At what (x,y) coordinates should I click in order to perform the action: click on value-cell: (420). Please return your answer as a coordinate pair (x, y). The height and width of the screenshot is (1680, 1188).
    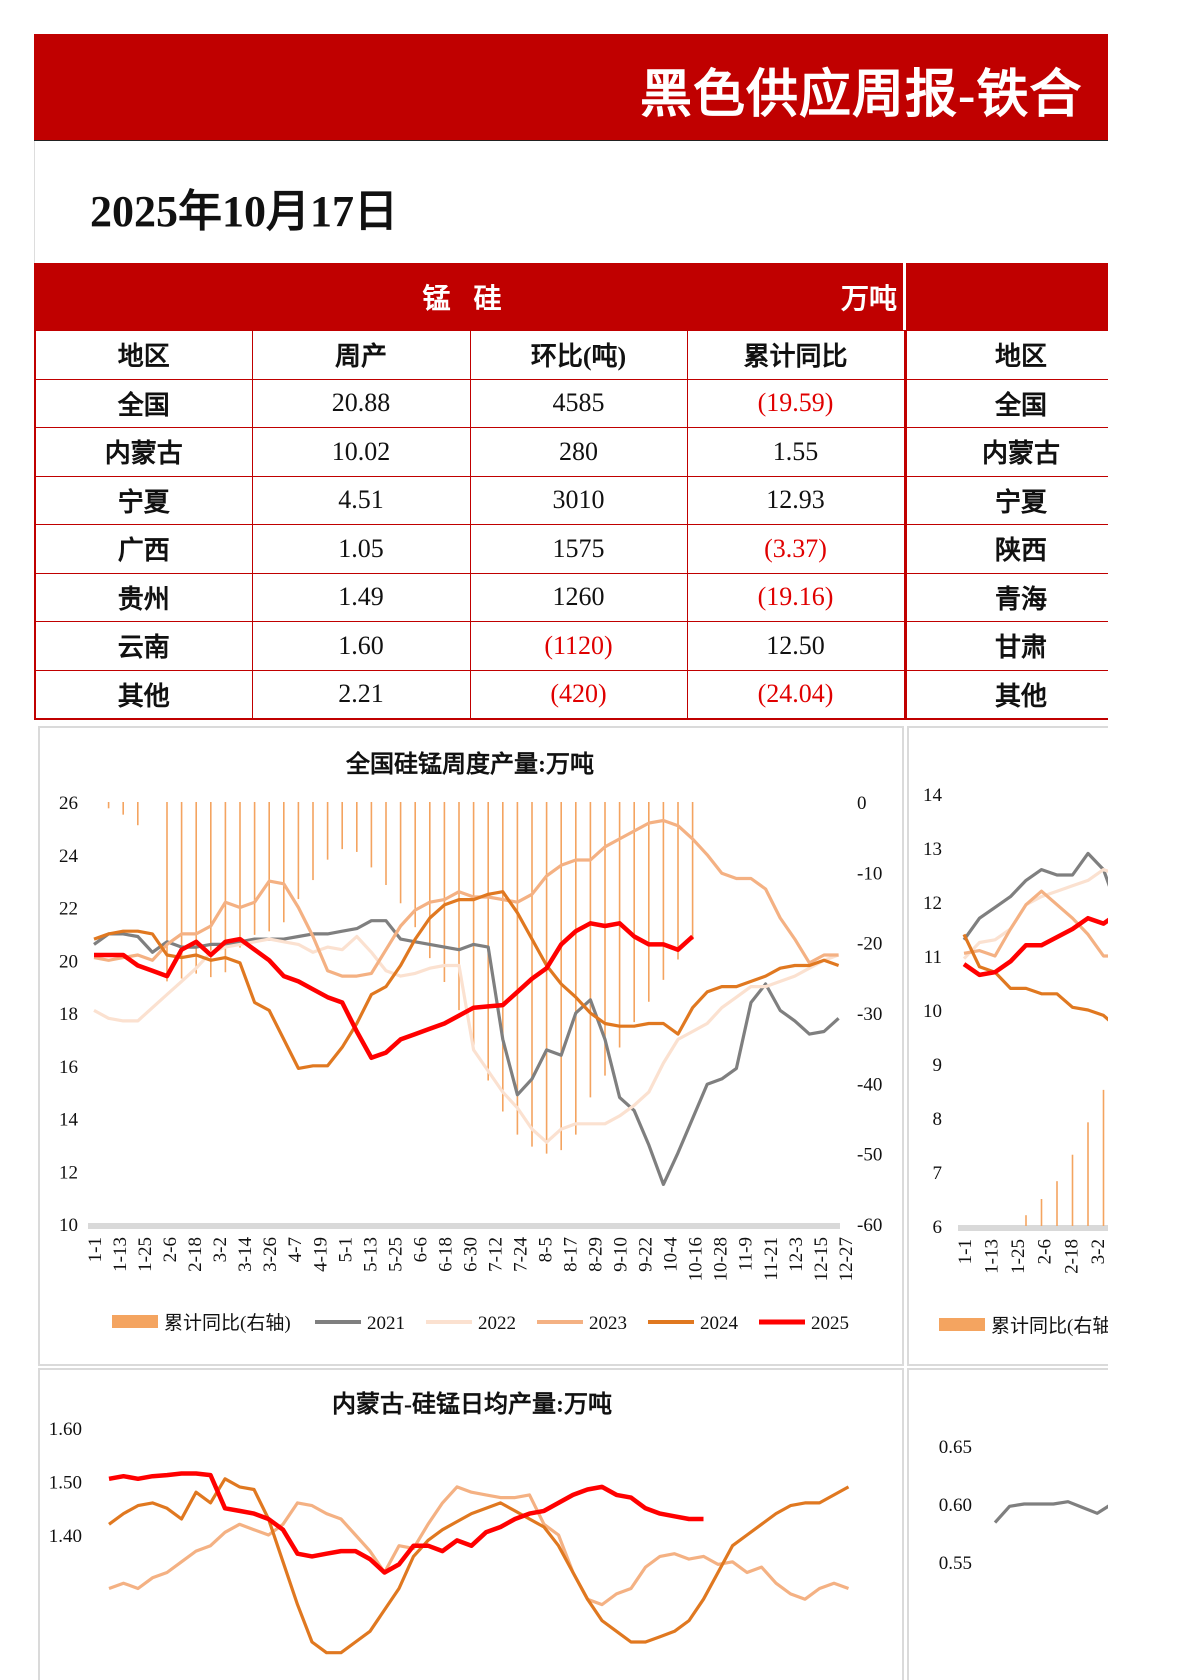
    Looking at the image, I should click on (578, 694).